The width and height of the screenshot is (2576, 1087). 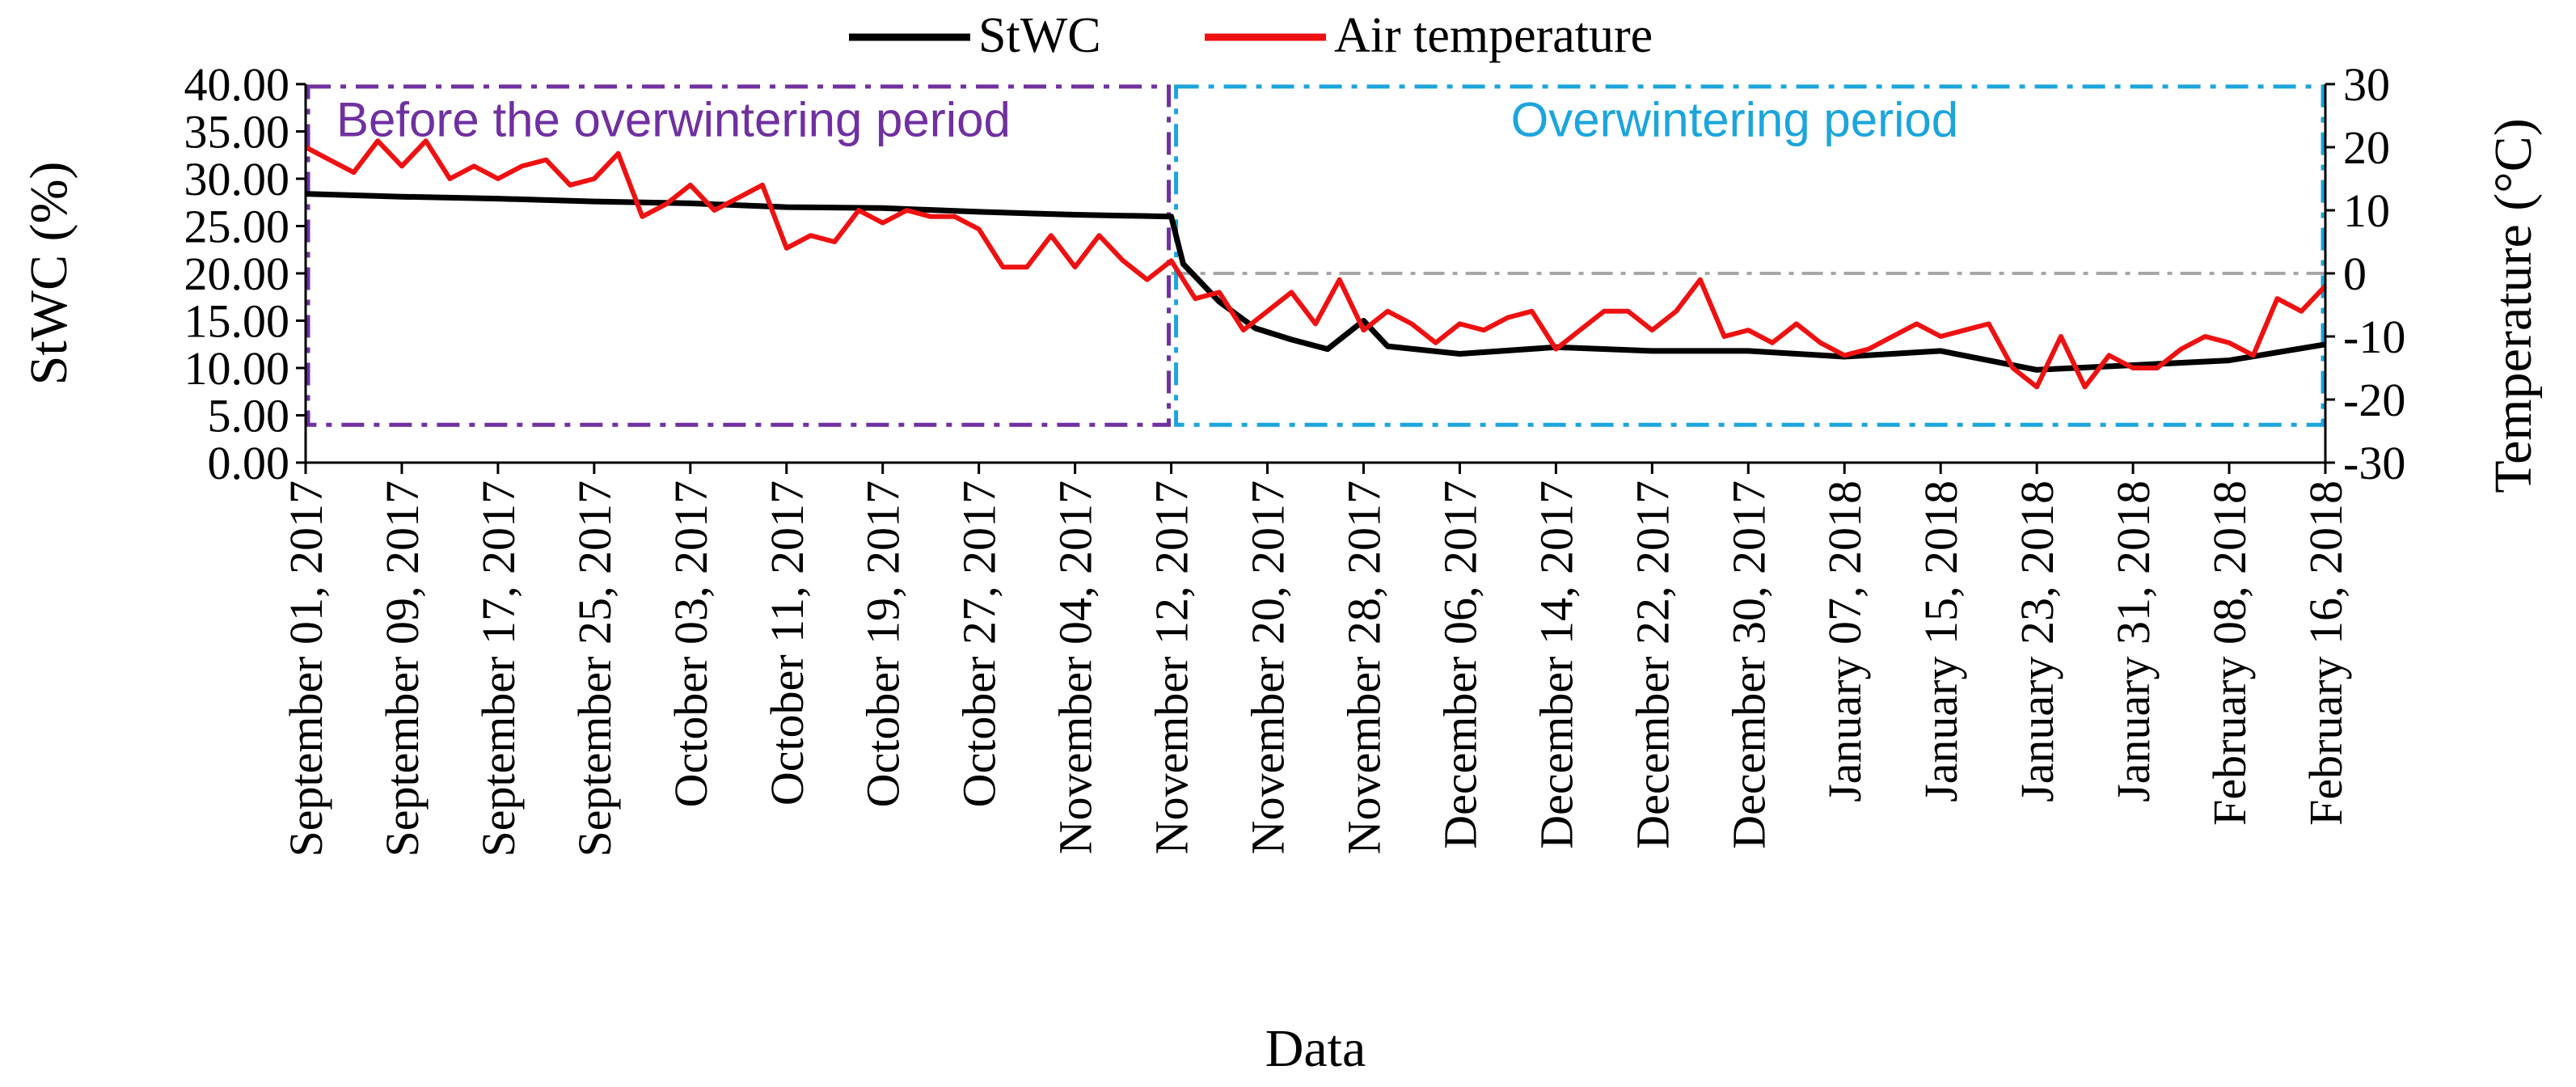 What do you see at coordinates (2366, 147) in the screenshot?
I see `right-y-tick-label: 20` at bounding box center [2366, 147].